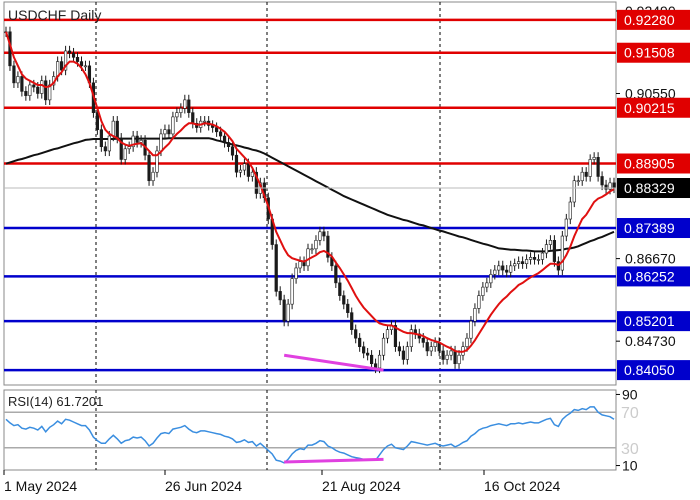  Describe the element at coordinates (649, 20) in the screenshot. I see `level-price-label: 0.92280` at that location.